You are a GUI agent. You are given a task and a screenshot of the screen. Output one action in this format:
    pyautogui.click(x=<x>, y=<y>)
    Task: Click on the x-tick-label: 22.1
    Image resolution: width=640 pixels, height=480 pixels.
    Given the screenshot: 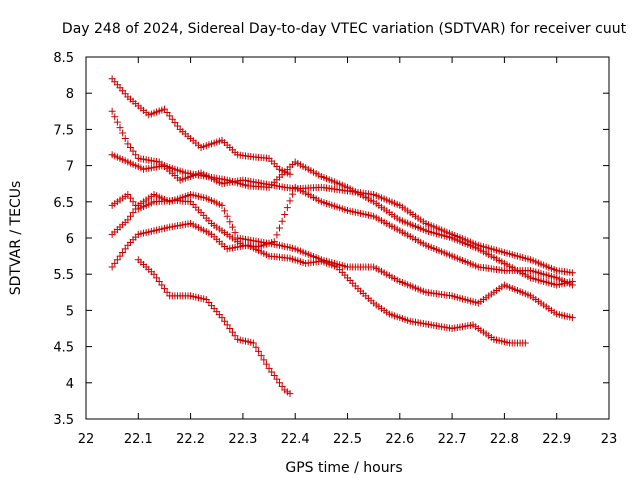 What is the action you would take?
    pyautogui.click(x=138, y=439)
    